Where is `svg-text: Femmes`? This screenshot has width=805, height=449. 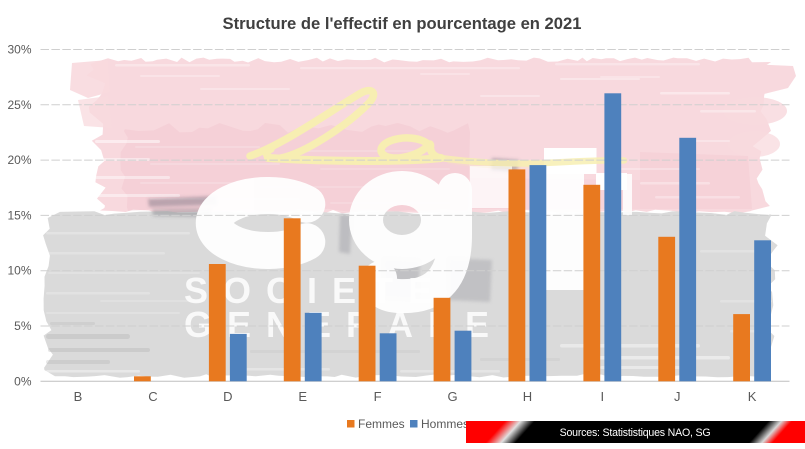 svg-text: Femmes is located at coordinates (381, 424).